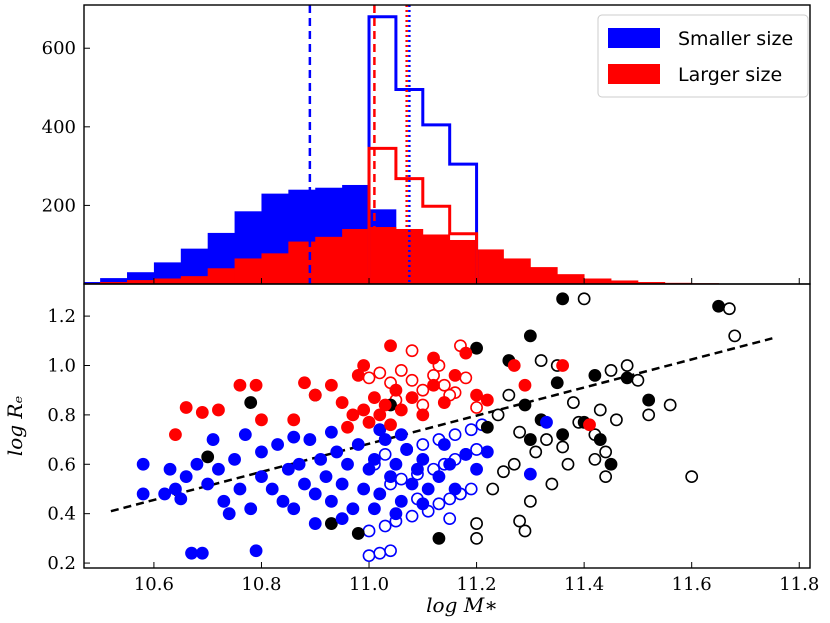  Describe the element at coordinates (634, 38) in the screenshot. I see `legend-swatch` at that location.